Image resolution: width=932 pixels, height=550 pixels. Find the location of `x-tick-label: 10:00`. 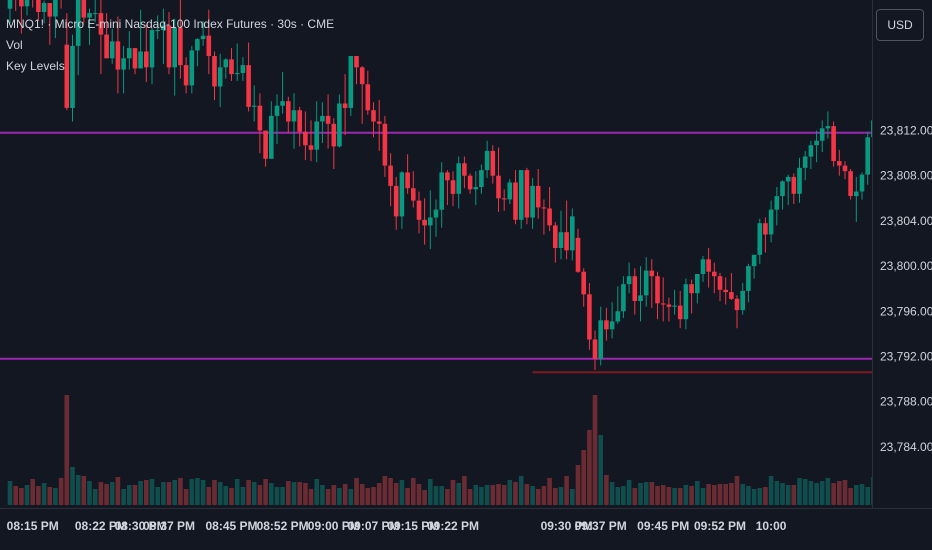

x-tick-label: 10:00 is located at coordinates (771, 526).